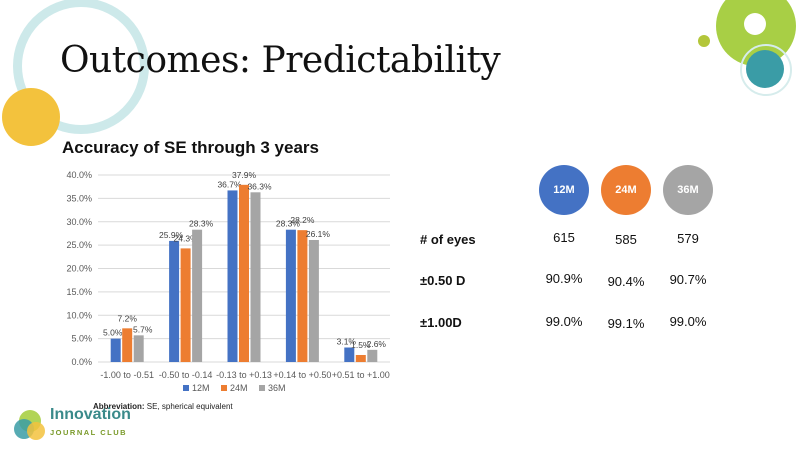 This screenshot has height=451, width=800. I want to click on data-label: 37.9%, so click(244, 175).